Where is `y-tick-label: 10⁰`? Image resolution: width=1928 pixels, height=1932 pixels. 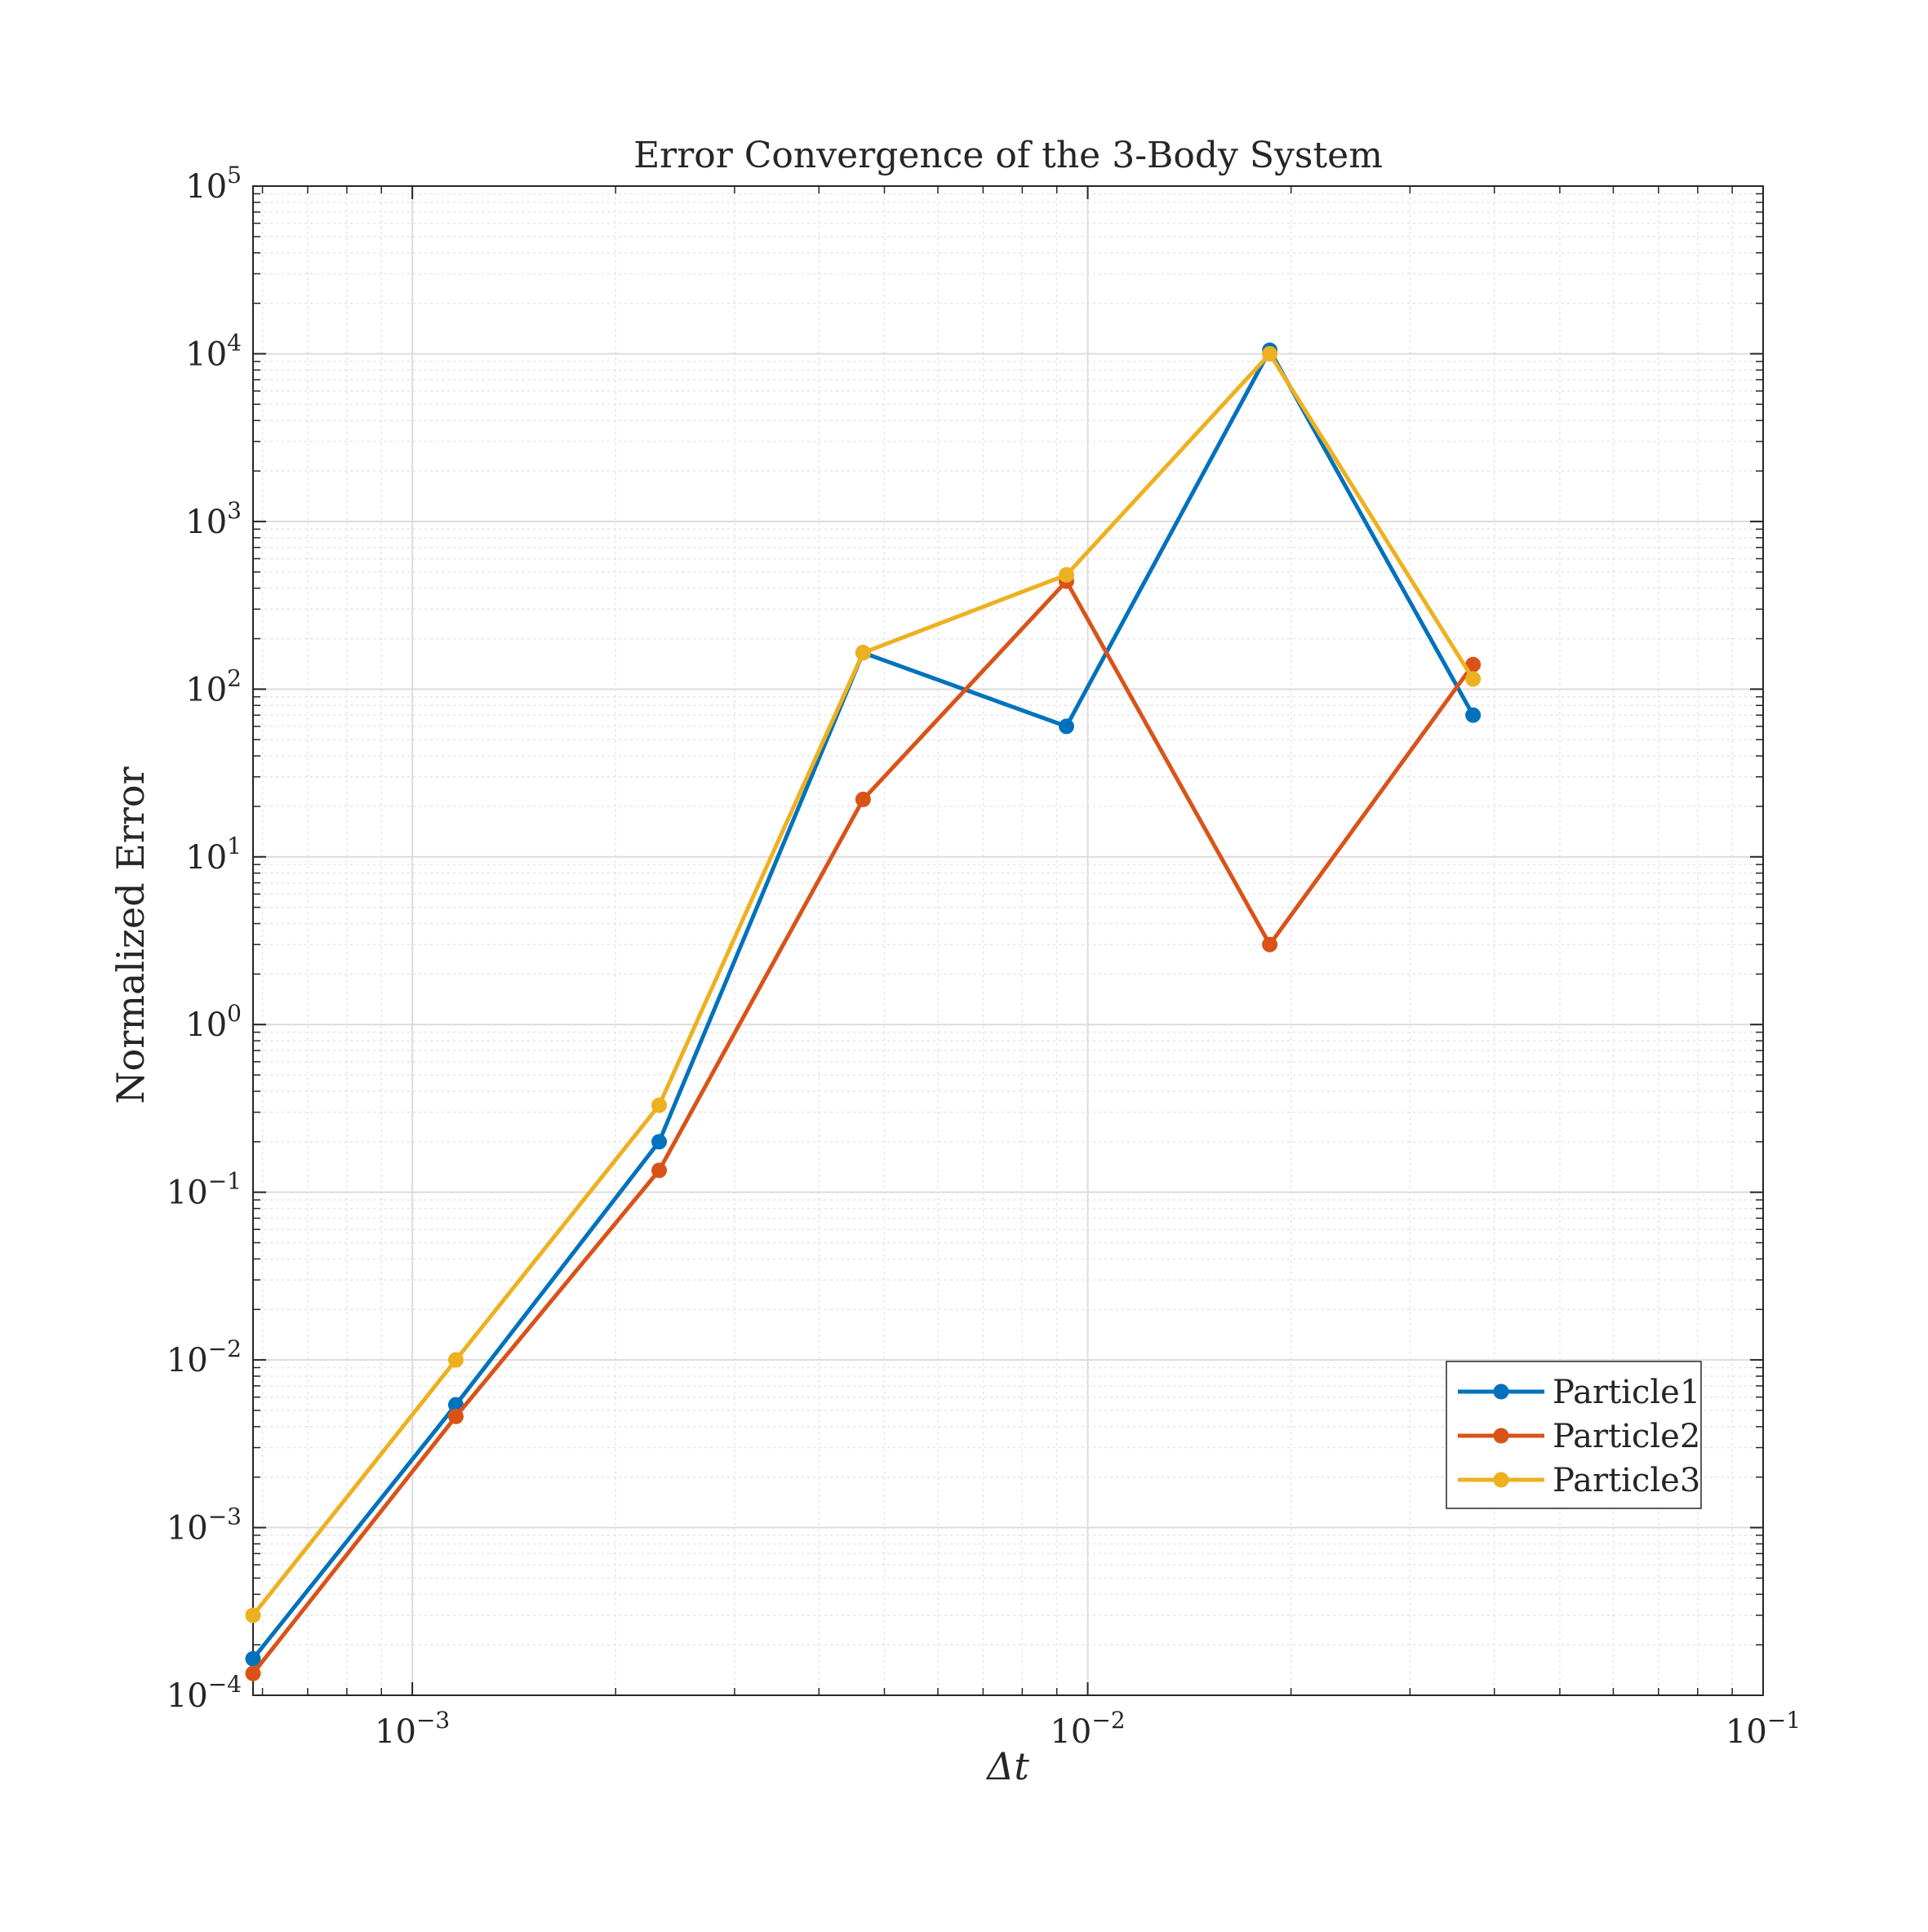 y-tick-label: 10⁰ is located at coordinates (213, 1022).